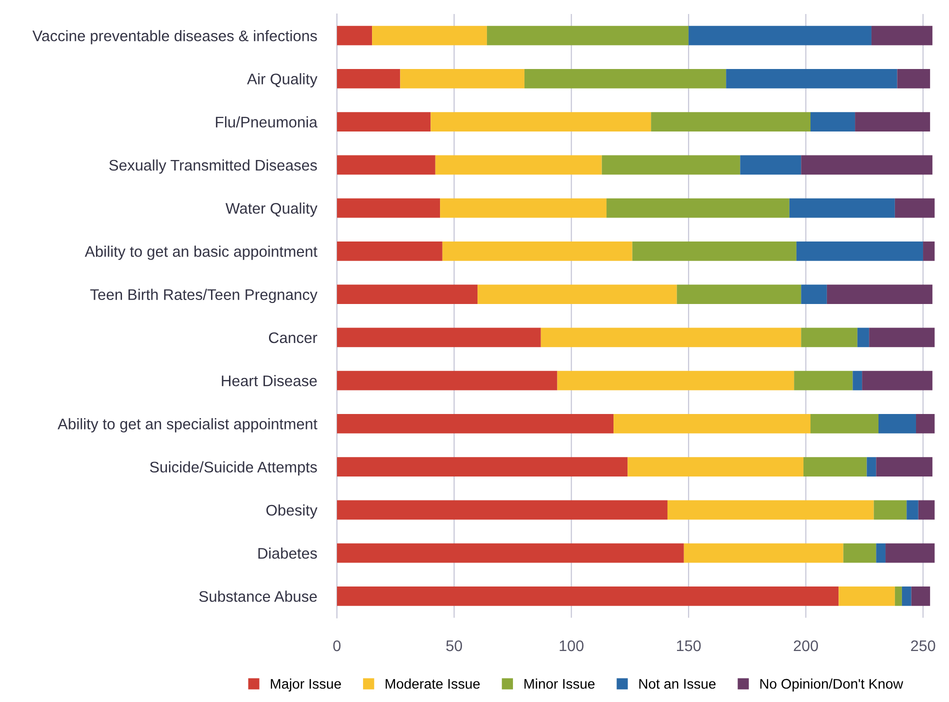 This screenshot has width=949, height=702. Describe the element at coordinates (174, 37) in the screenshot. I see `y-tick-label: Vaccine preventable diseases & infections` at that location.